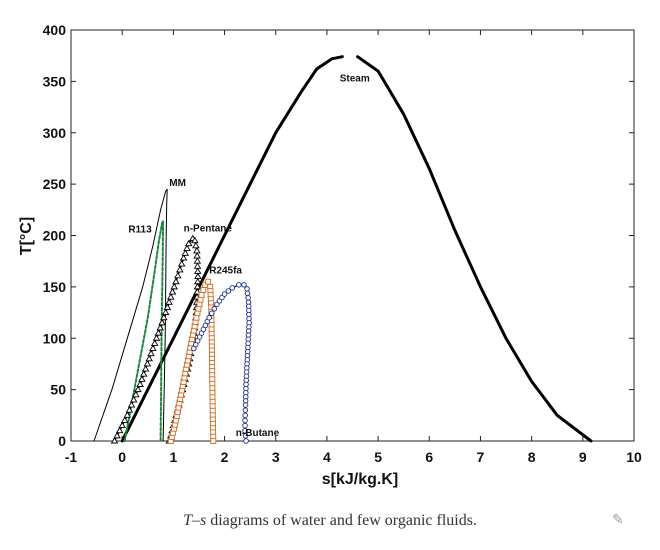  I want to click on annotation-n-butane: n-Butane, so click(258, 433).